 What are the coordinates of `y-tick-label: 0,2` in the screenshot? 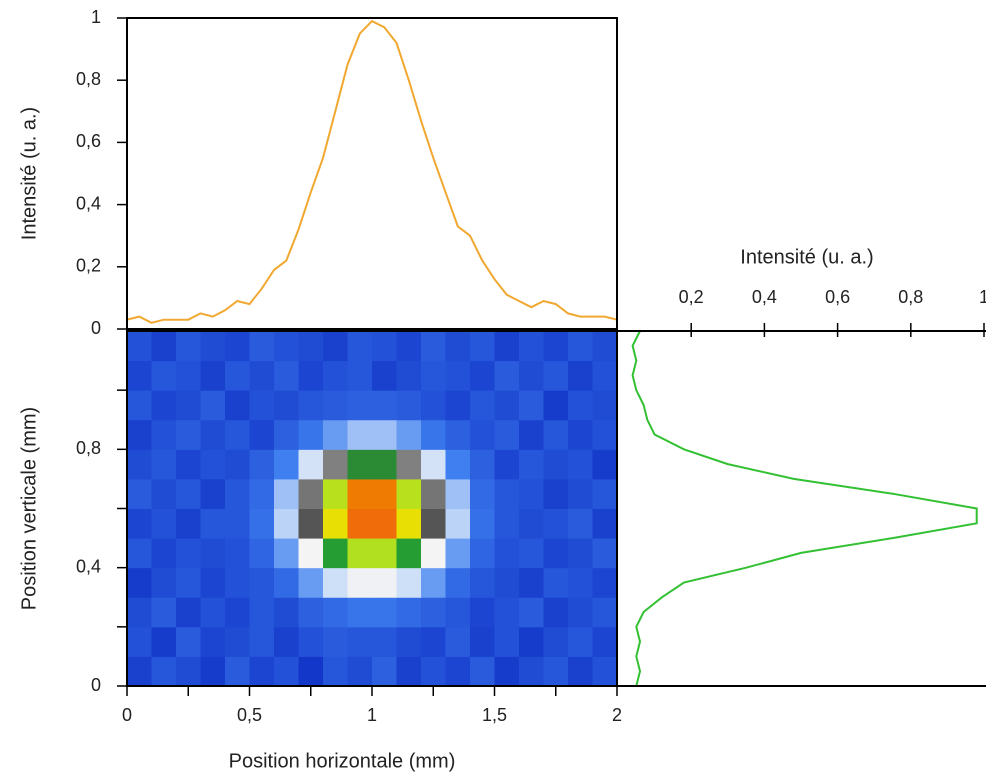 It's located at (88, 266).